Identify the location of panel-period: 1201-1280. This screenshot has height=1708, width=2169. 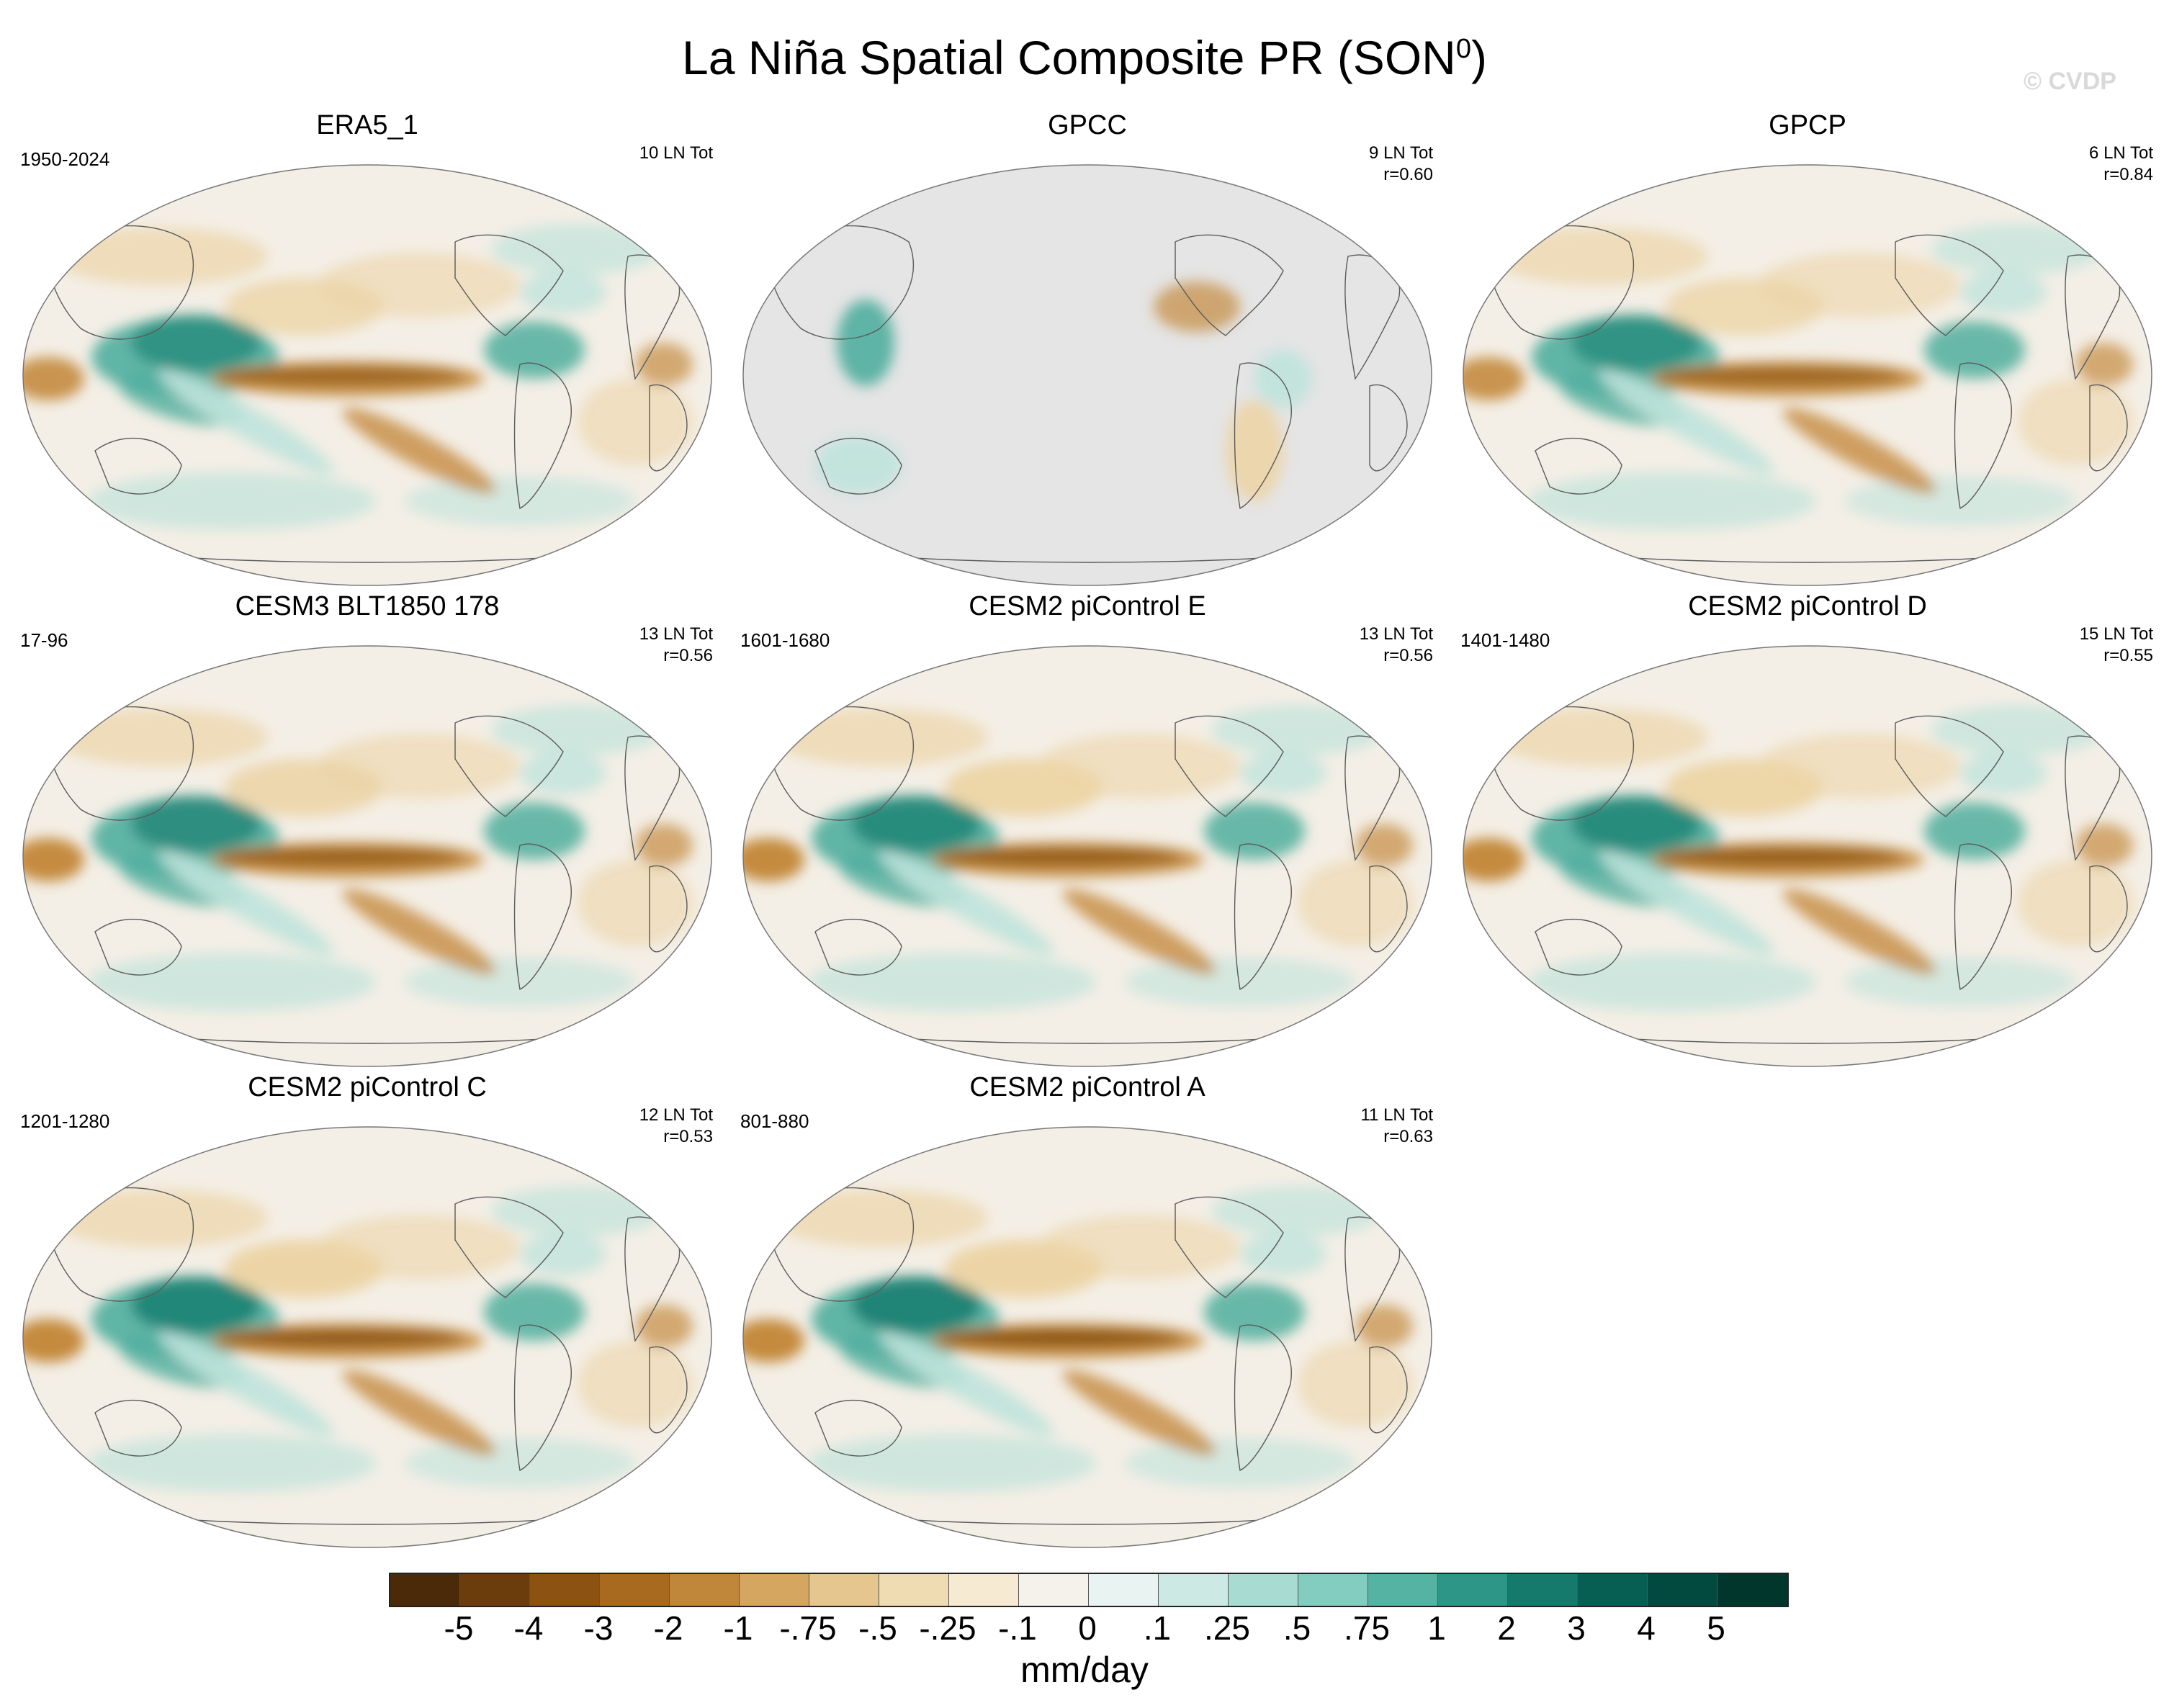
(65, 1121).